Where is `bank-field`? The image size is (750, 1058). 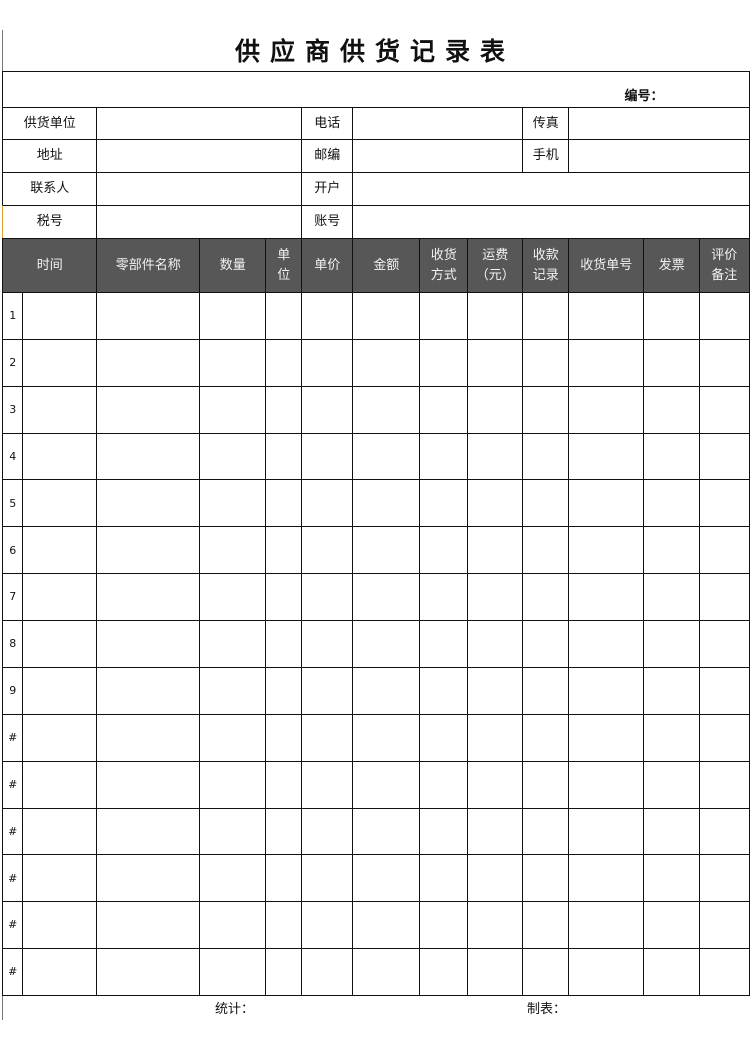
bank-field is located at coordinates (551, 189).